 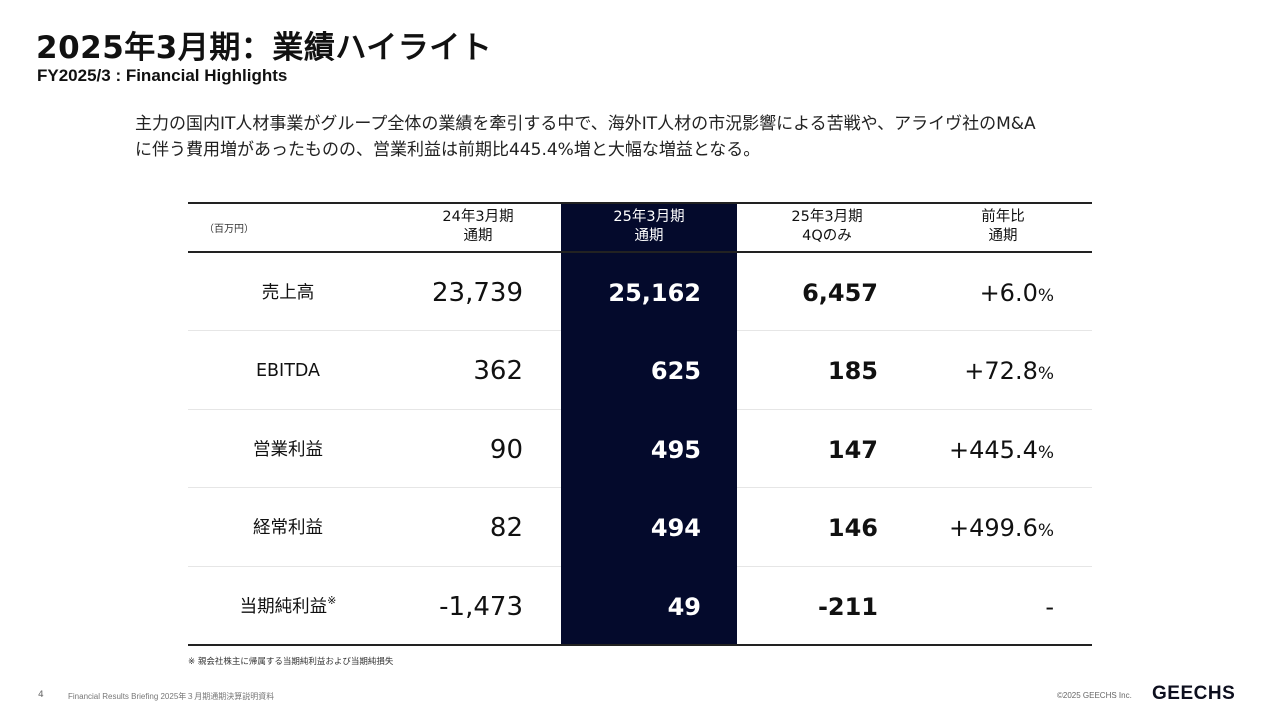 What do you see at coordinates (1009, 371) in the screenshot?
I see `value-yoy: +72.8%` at bounding box center [1009, 371].